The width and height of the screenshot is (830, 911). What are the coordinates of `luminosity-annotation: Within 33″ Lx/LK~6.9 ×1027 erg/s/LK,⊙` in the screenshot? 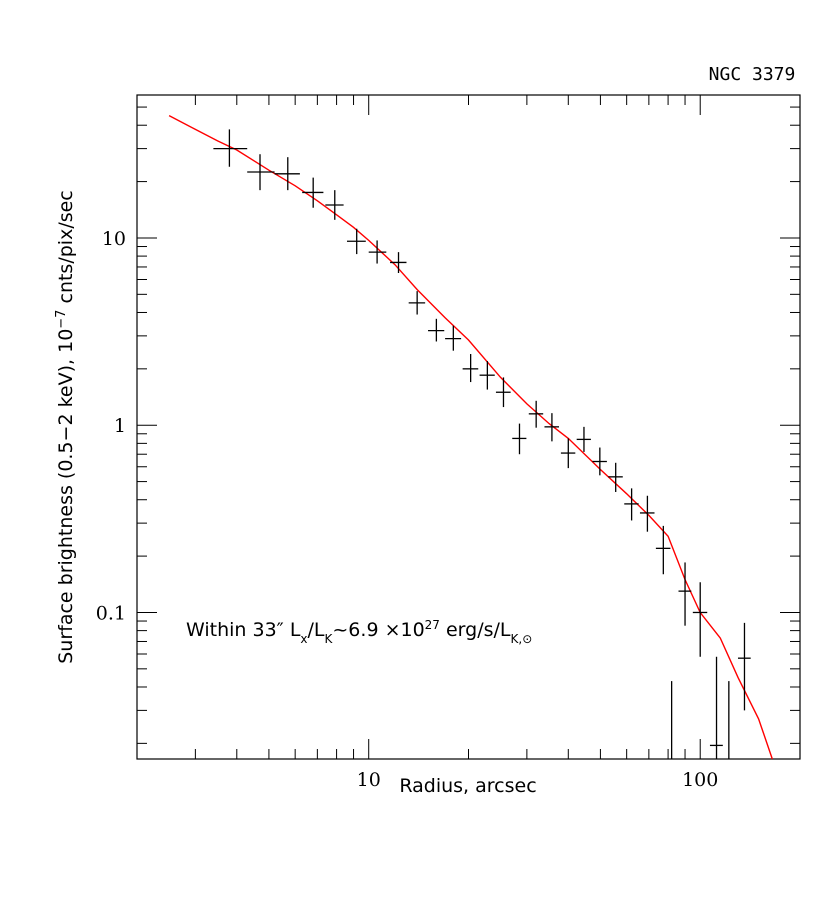 It's located at (359, 632).